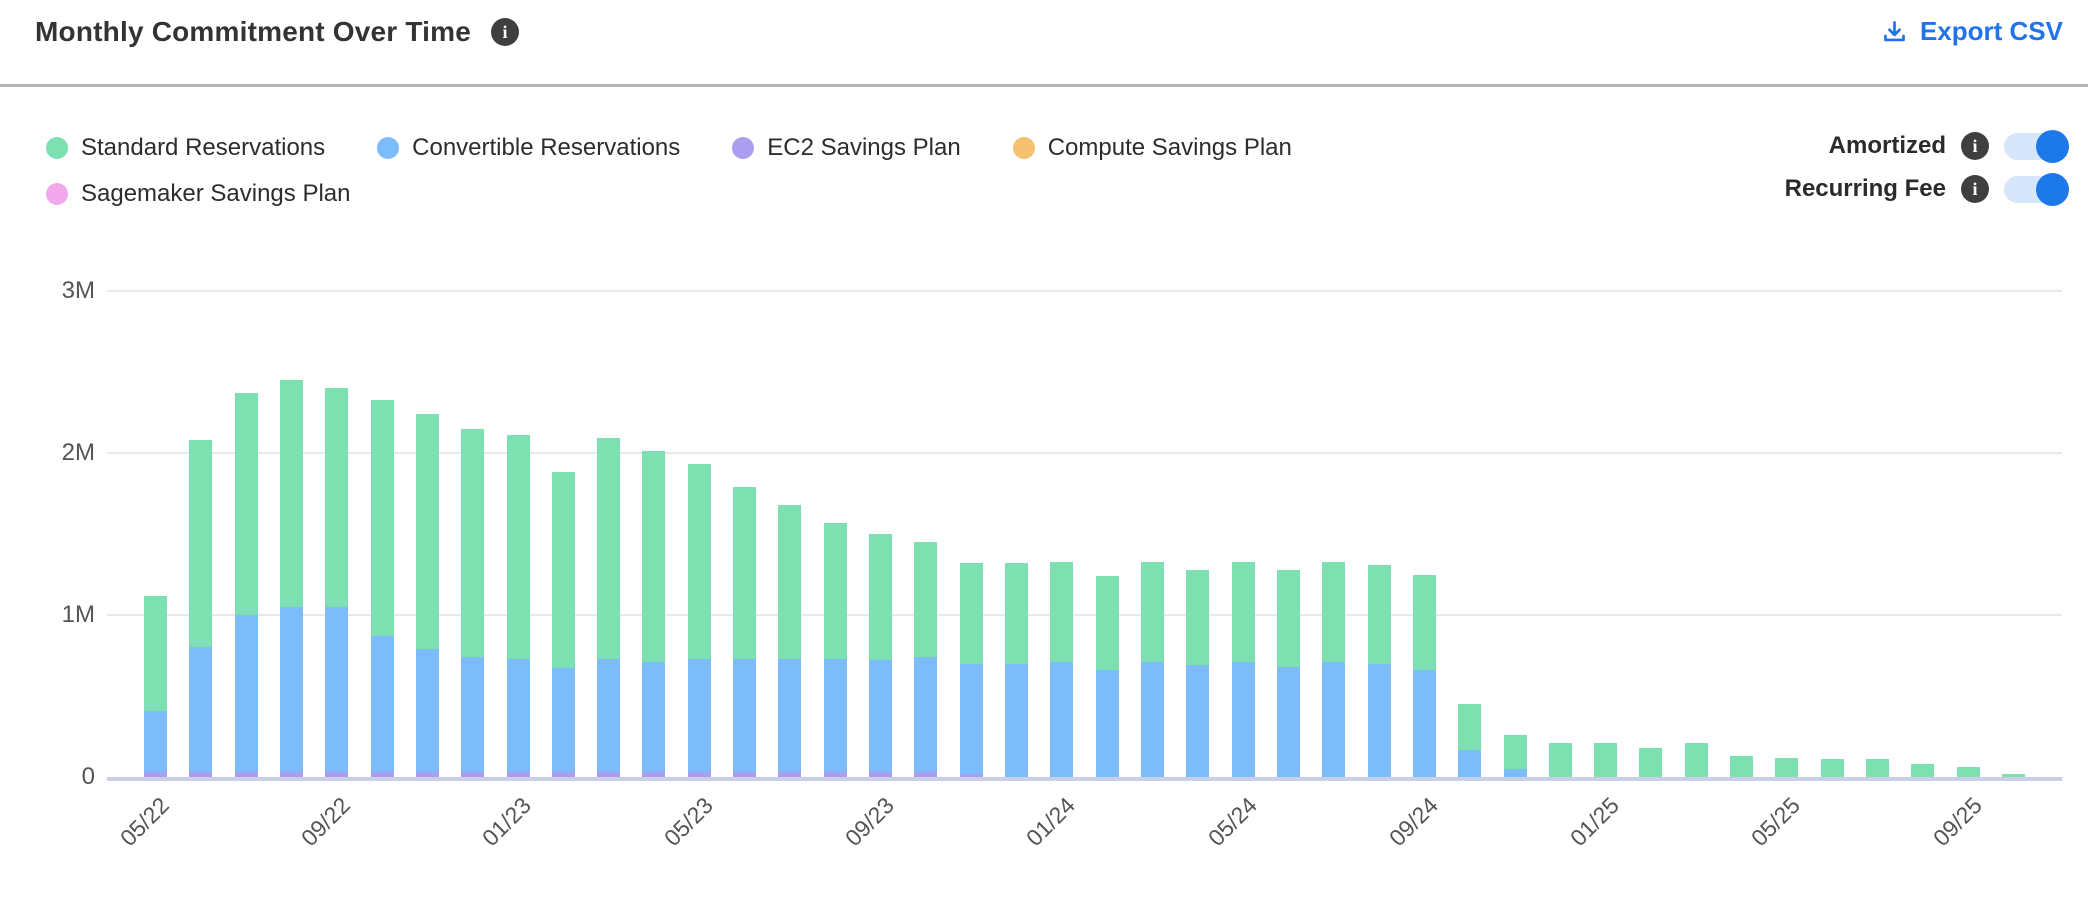 The height and width of the screenshot is (922, 2088). I want to click on toggle-switch-recurring-fee, so click(2036, 189).